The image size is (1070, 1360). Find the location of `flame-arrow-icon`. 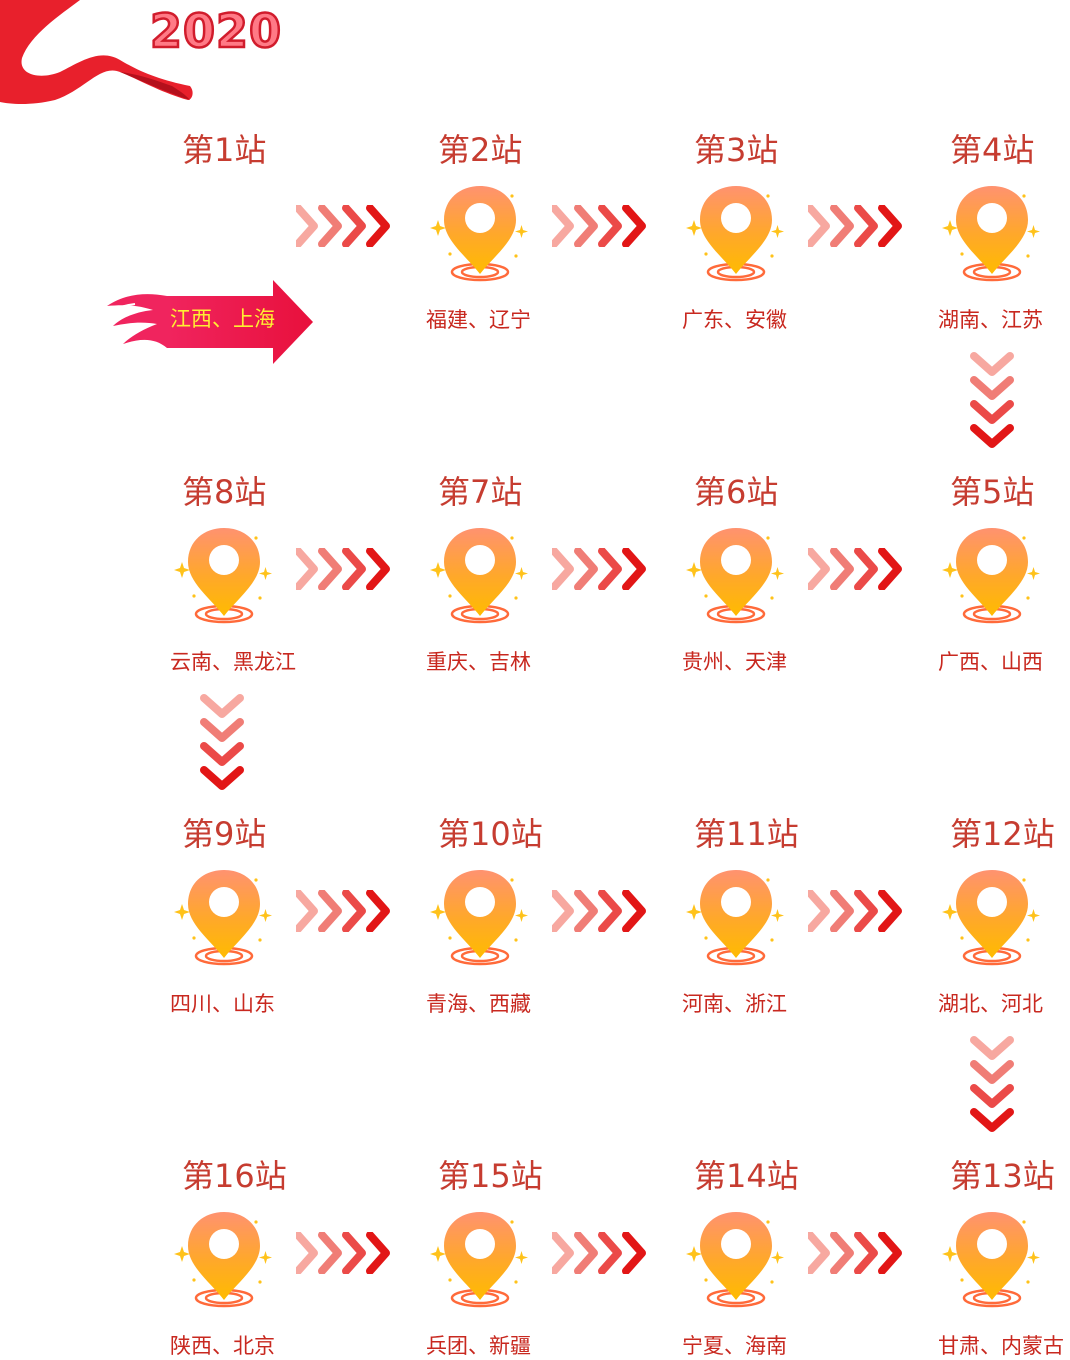

flame-arrow-icon is located at coordinates (210, 322).